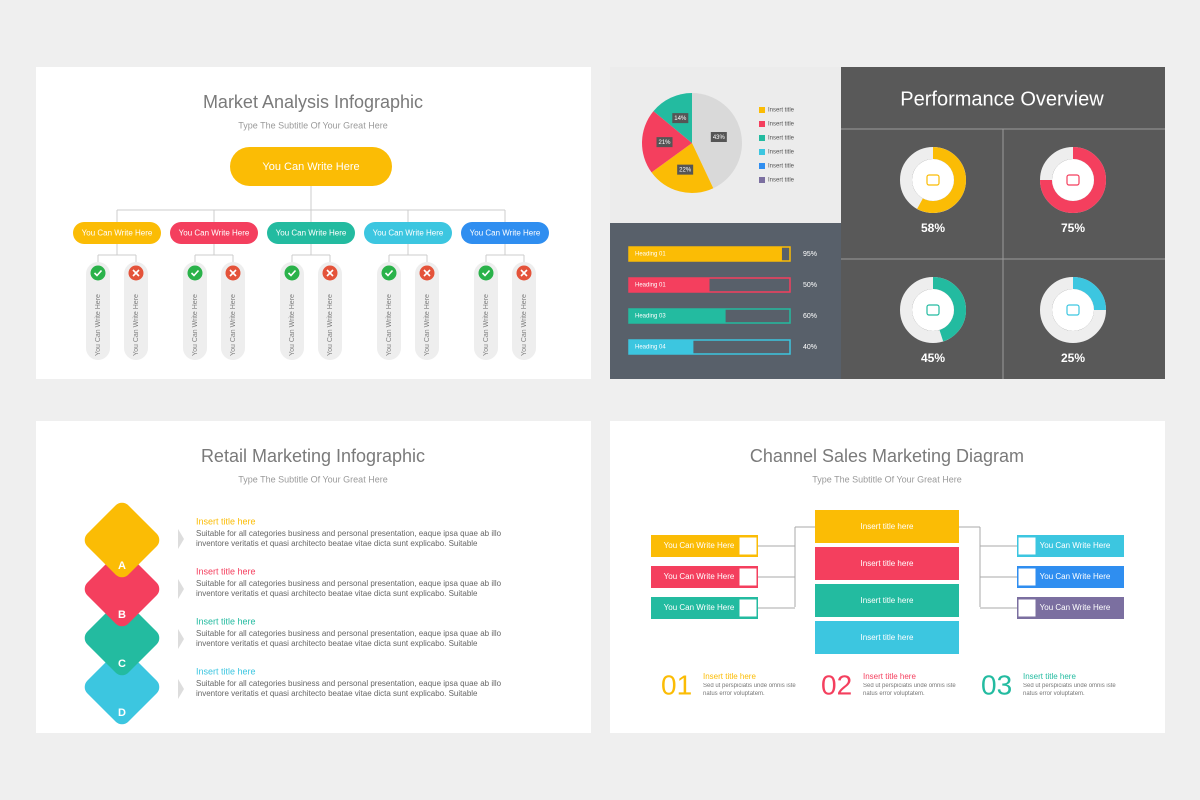  What do you see at coordinates (122, 566) in the screenshot?
I see `diamond-letter: A` at bounding box center [122, 566].